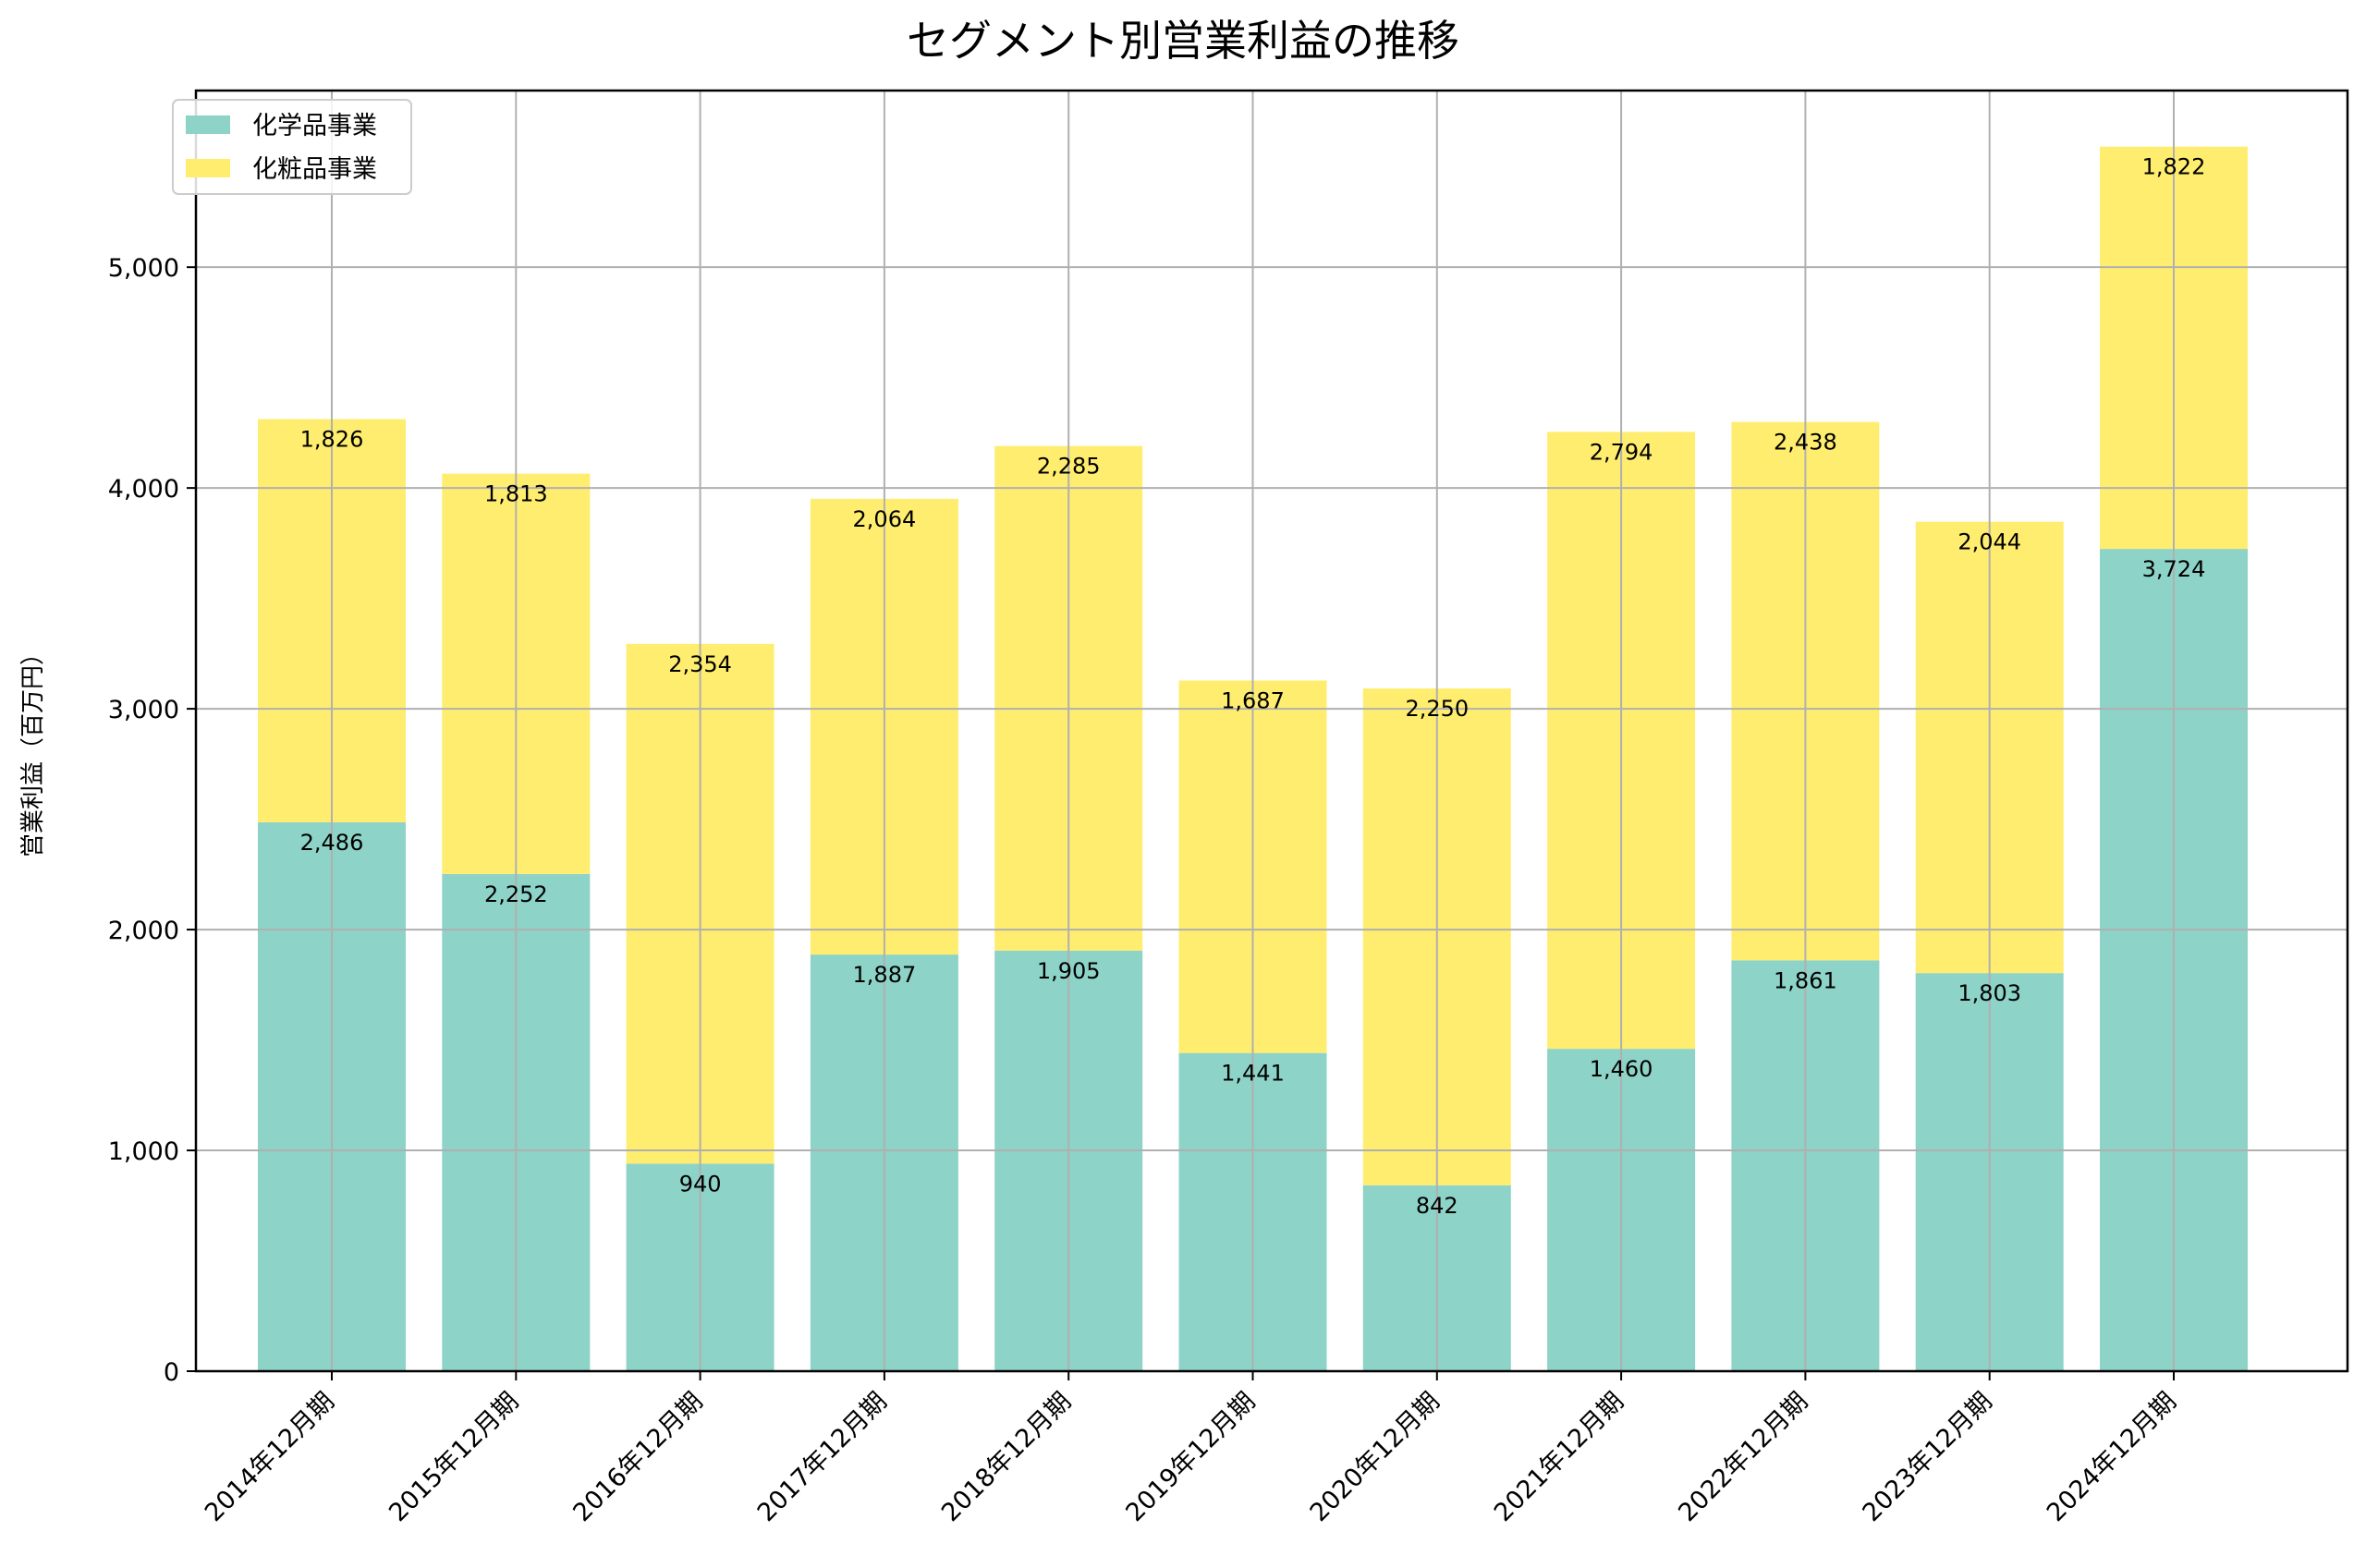  Describe the element at coordinates (144, 1151) in the screenshot. I see `y-tick-label-1: 1,000` at that location.